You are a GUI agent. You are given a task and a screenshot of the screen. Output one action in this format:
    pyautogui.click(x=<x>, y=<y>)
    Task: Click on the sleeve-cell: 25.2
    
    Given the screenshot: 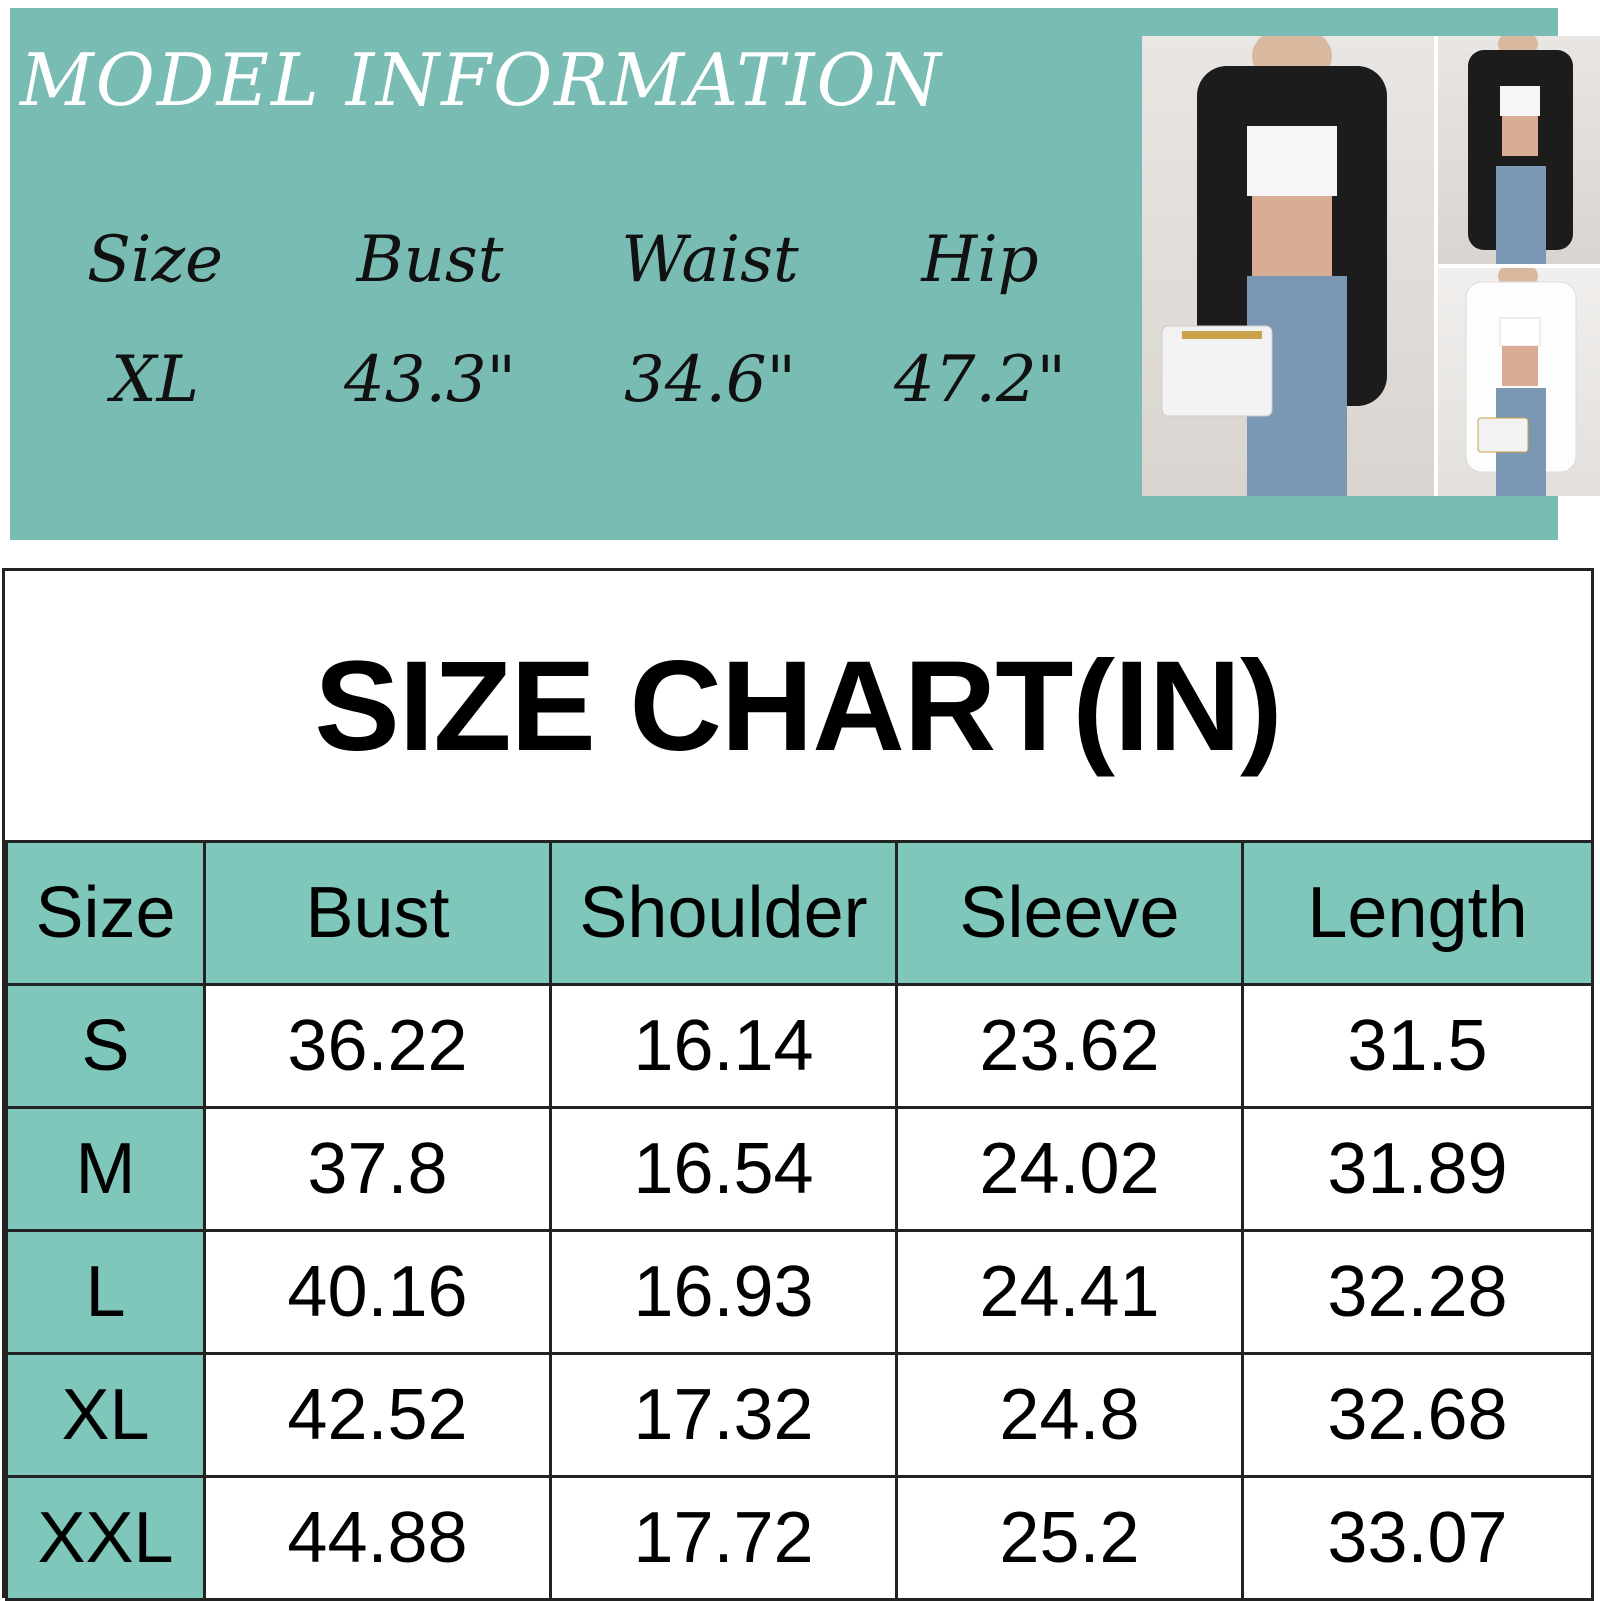 What is the action you would take?
    pyautogui.click(x=1069, y=1538)
    